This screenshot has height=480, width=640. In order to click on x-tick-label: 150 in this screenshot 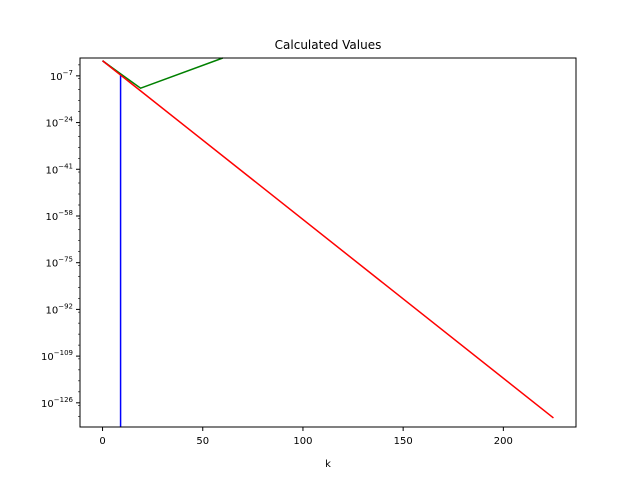, I will do `click(403, 441)`.